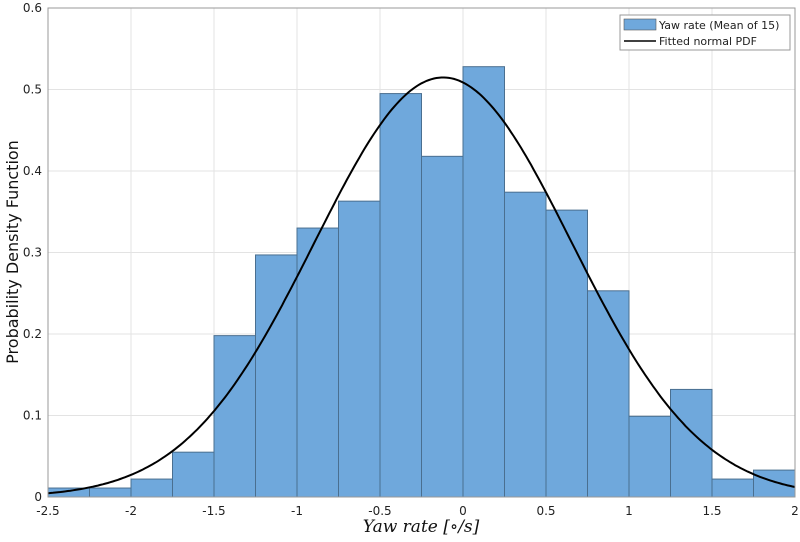 The image size is (800, 542). What do you see at coordinates (32, 90) in the screenshot?
I see `y-tick-label: 0.5` at bounding box center [32, 90].